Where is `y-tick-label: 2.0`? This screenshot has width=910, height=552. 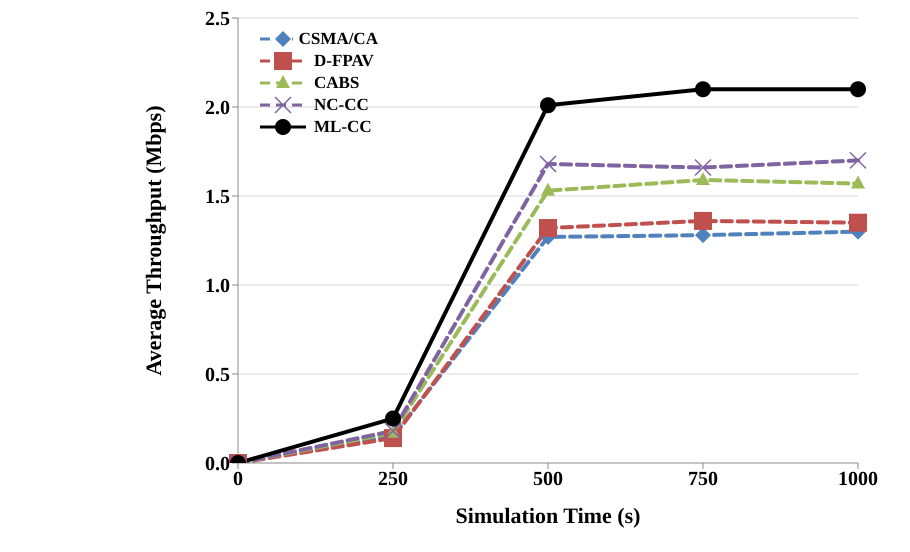 y-tick-label: 2.0 is located at coordinates (217, 108).